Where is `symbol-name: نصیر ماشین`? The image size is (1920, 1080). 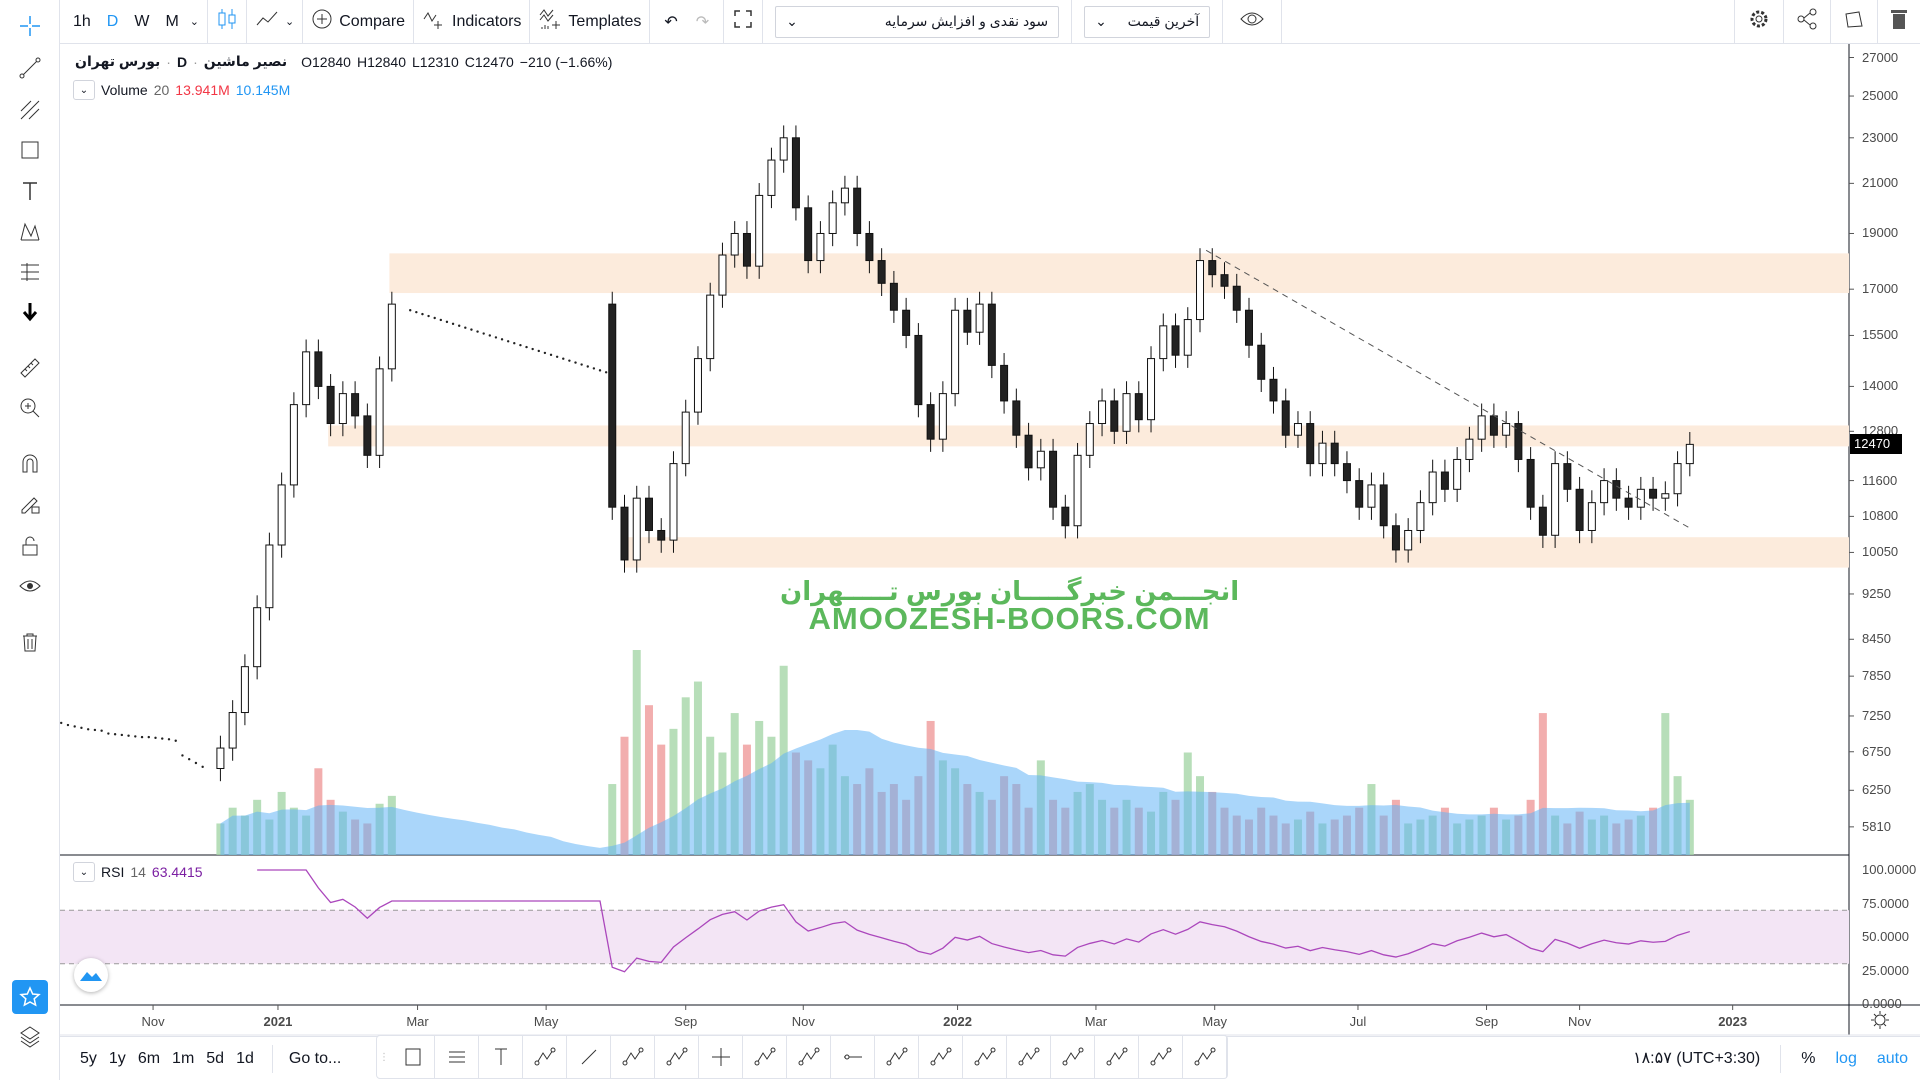
symbol-name: نصیر ماشین is located at coordinates (245, 61).